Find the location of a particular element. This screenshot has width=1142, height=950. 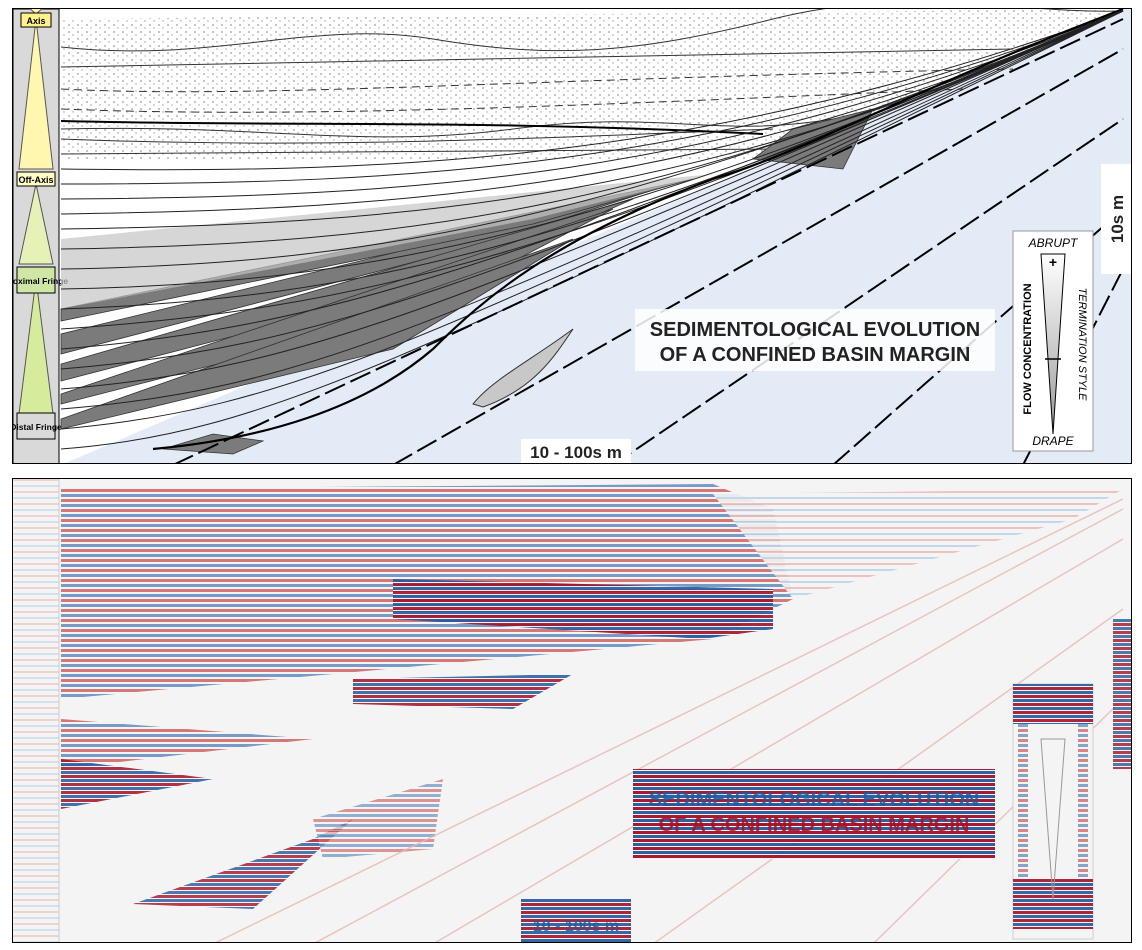

column-label-axis: Axis is located at coordinates (35, 21).